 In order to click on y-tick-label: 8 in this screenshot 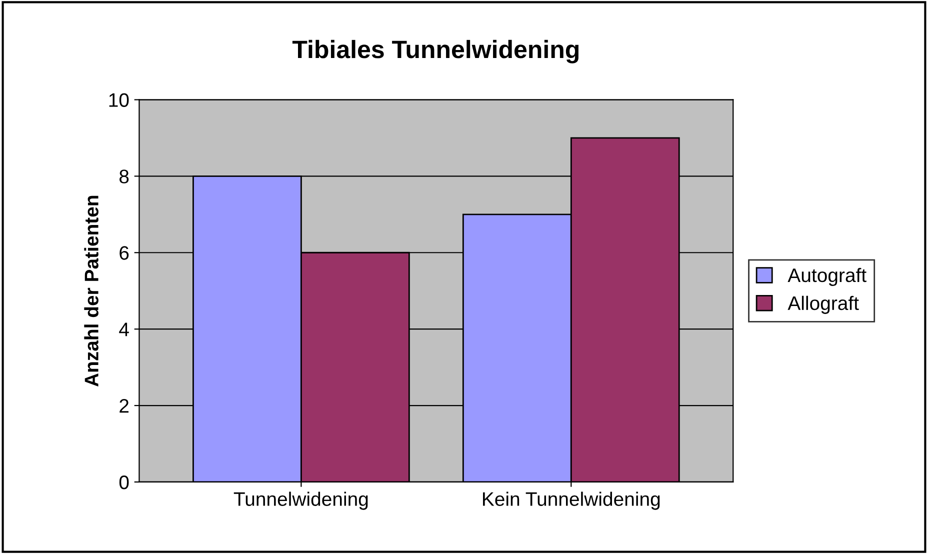, I will do `click(124, 177)`.